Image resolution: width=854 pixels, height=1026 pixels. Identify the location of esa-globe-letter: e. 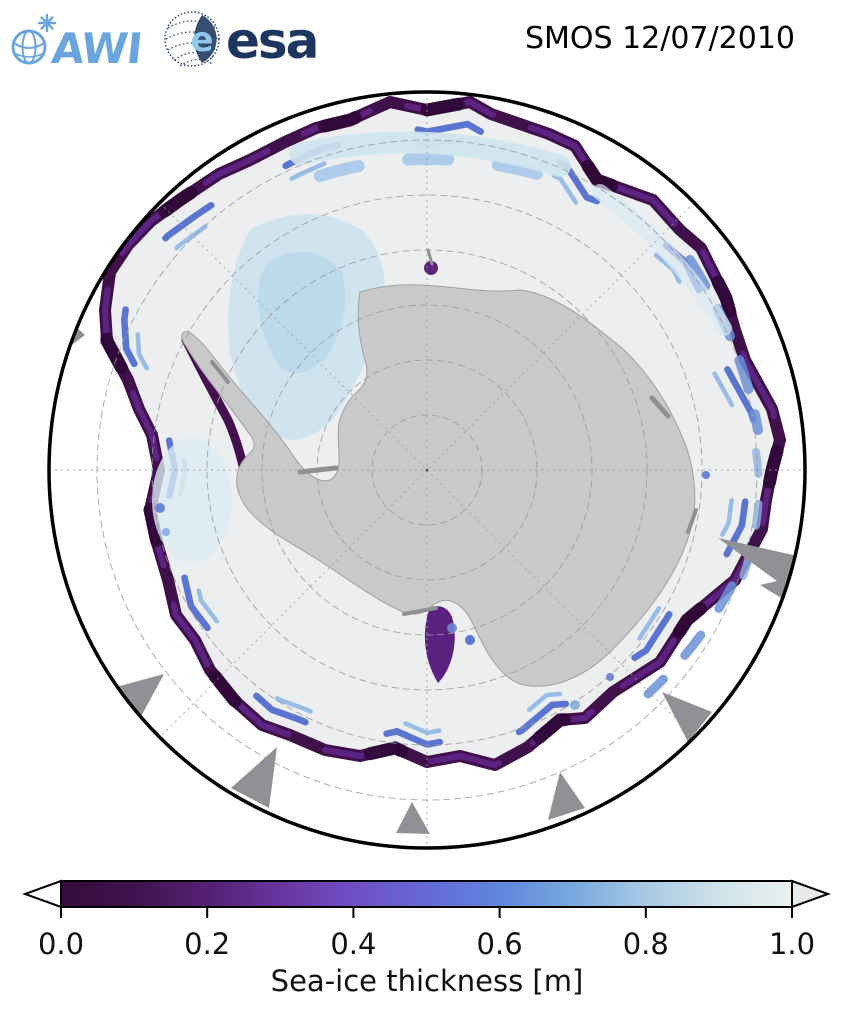
(201, 40).